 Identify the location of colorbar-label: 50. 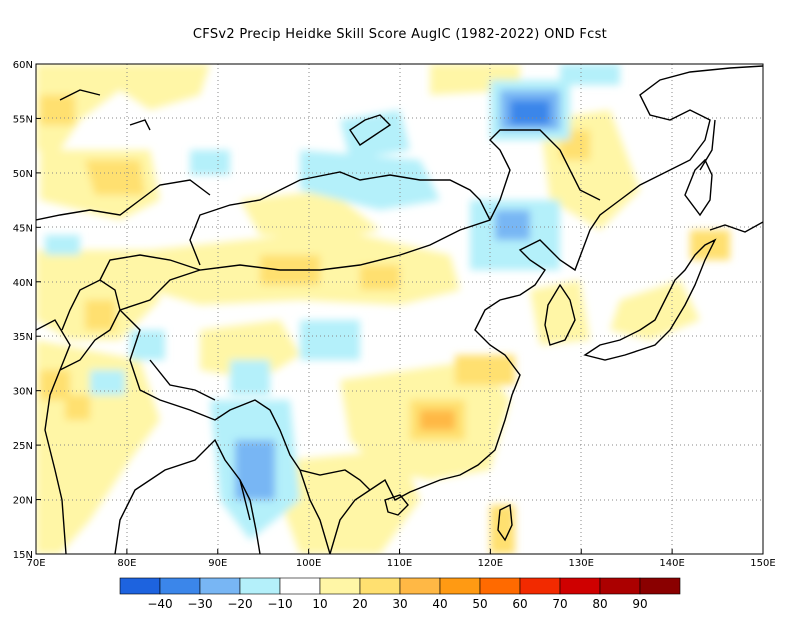
(479, 604).